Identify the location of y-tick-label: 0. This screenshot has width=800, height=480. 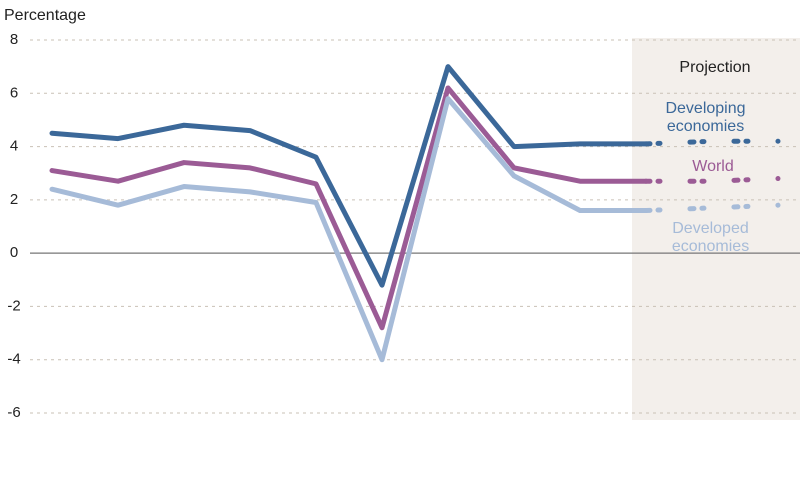
(14, 252).